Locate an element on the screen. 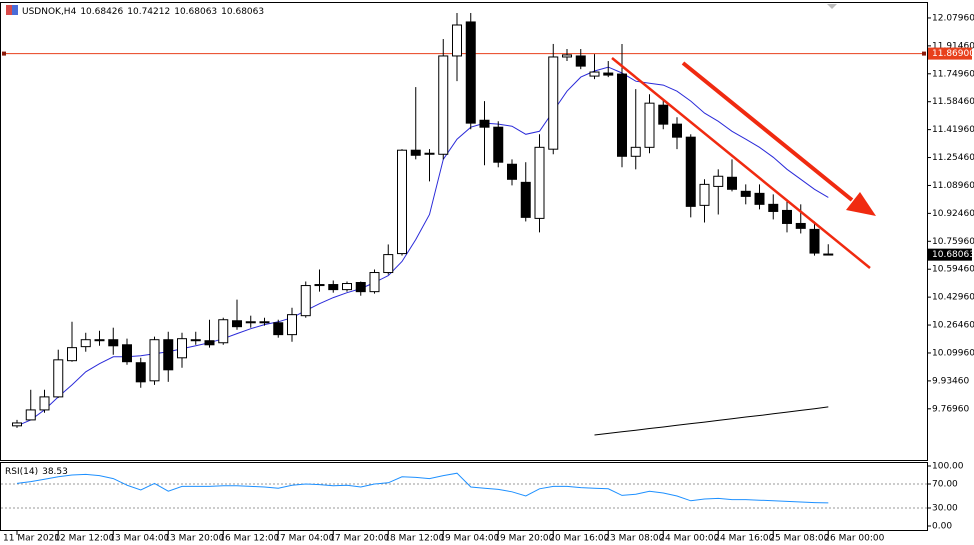  y-tick-label: 11.25460 is located at coordinates (953, 158).